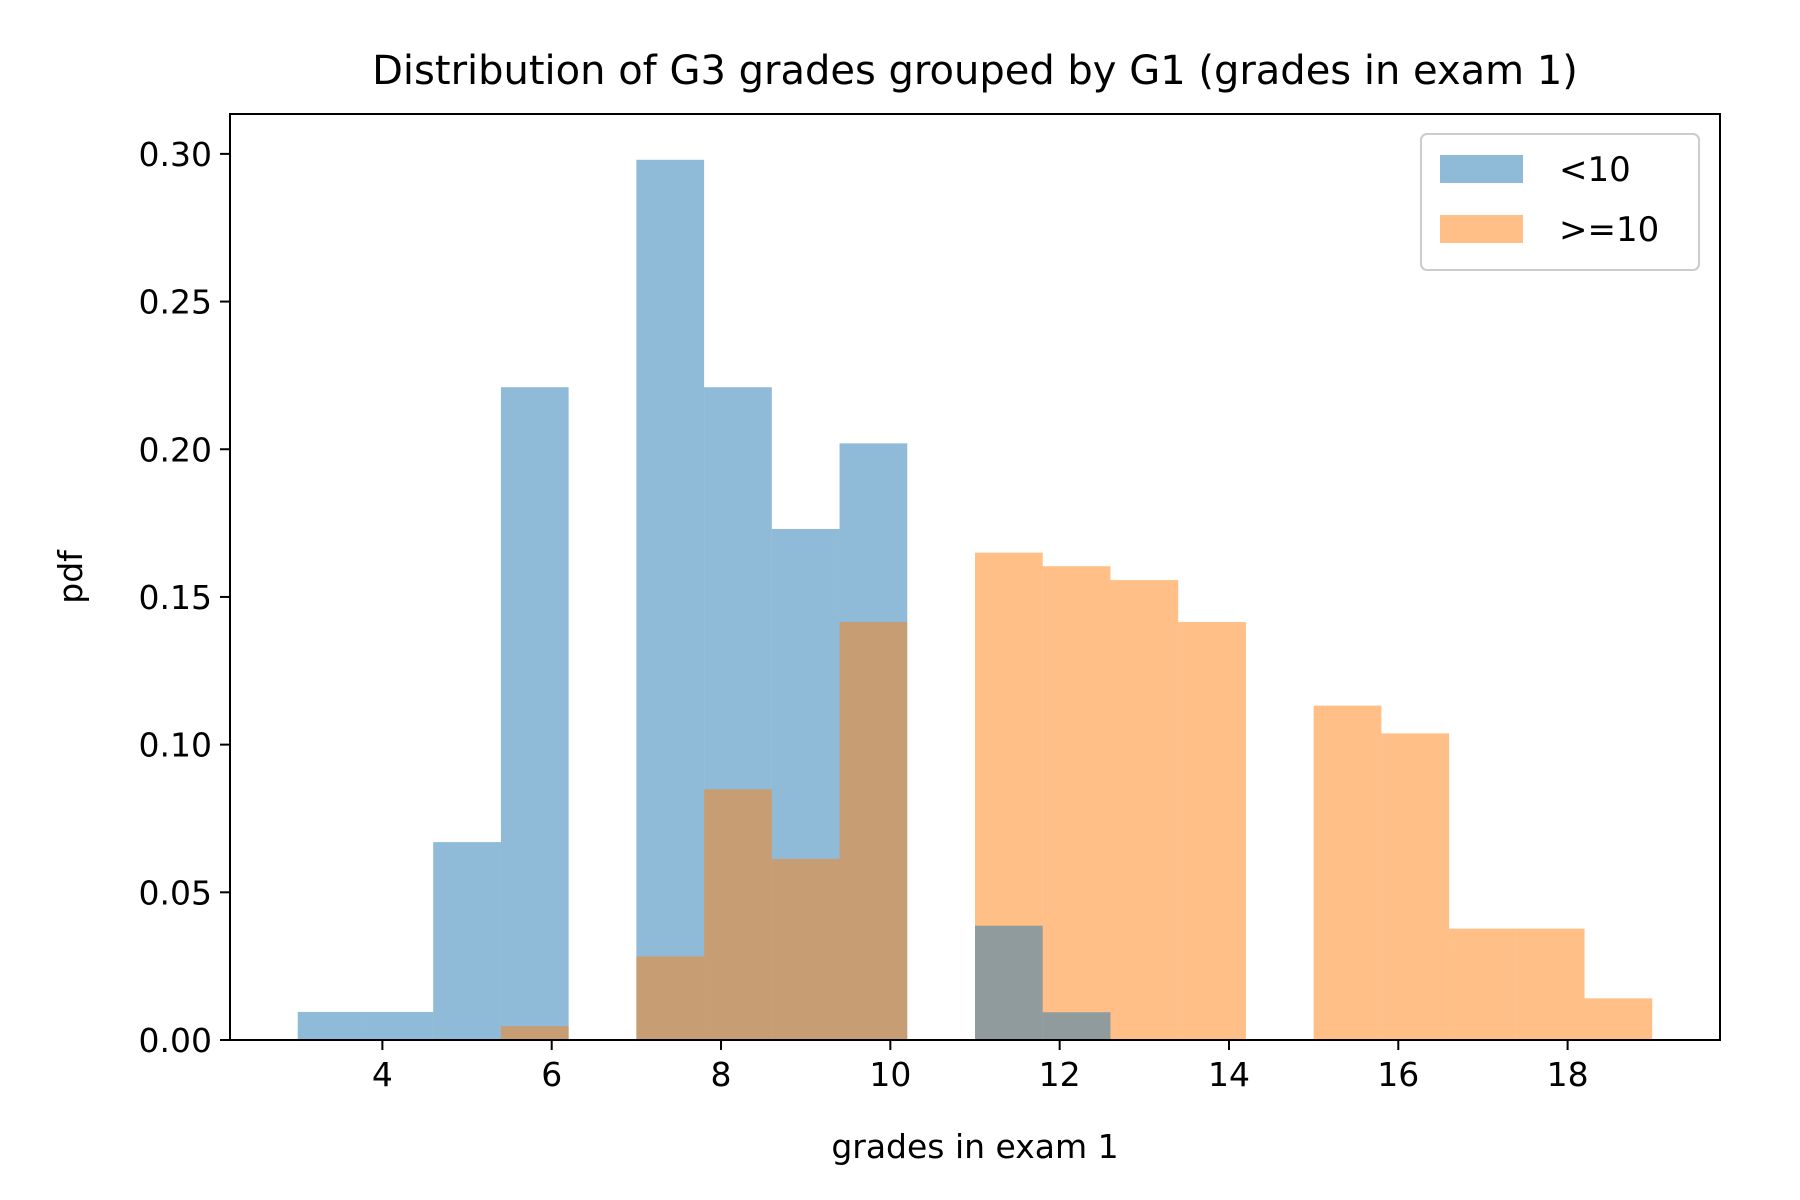  What do you see at coordinates (551, 1074) in the screenshot?
I see `x-tick-label: 6` at bounding box center [551, 1074].